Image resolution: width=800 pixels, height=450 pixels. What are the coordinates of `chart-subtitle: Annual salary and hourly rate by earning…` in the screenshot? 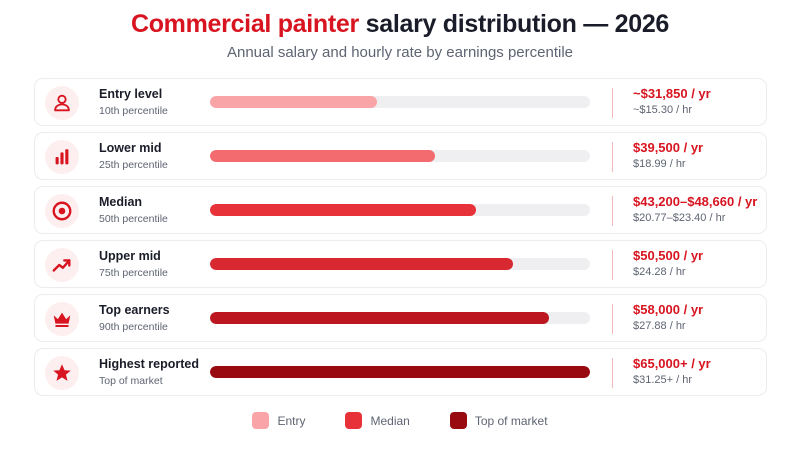 It's located at (400, 52).